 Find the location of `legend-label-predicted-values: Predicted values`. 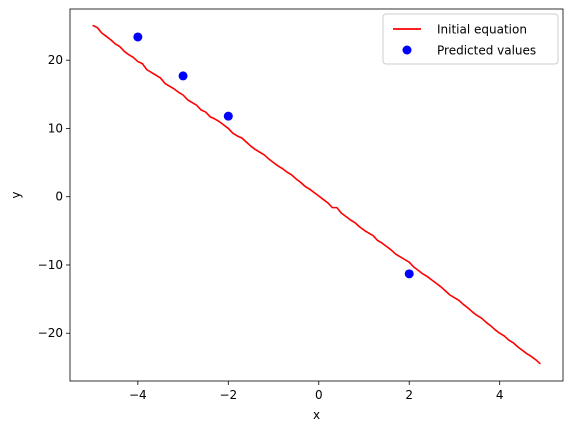

legend-label-predicted-values: Predicted values is located at coordinates (486, 51).